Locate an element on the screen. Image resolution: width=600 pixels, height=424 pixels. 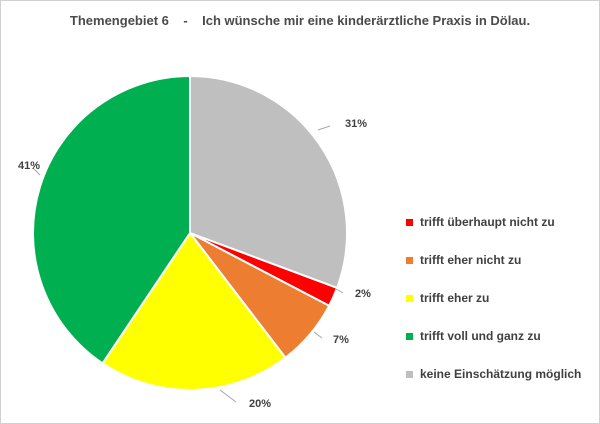
data-label-1: 31% is located at coordinates (356, 124).